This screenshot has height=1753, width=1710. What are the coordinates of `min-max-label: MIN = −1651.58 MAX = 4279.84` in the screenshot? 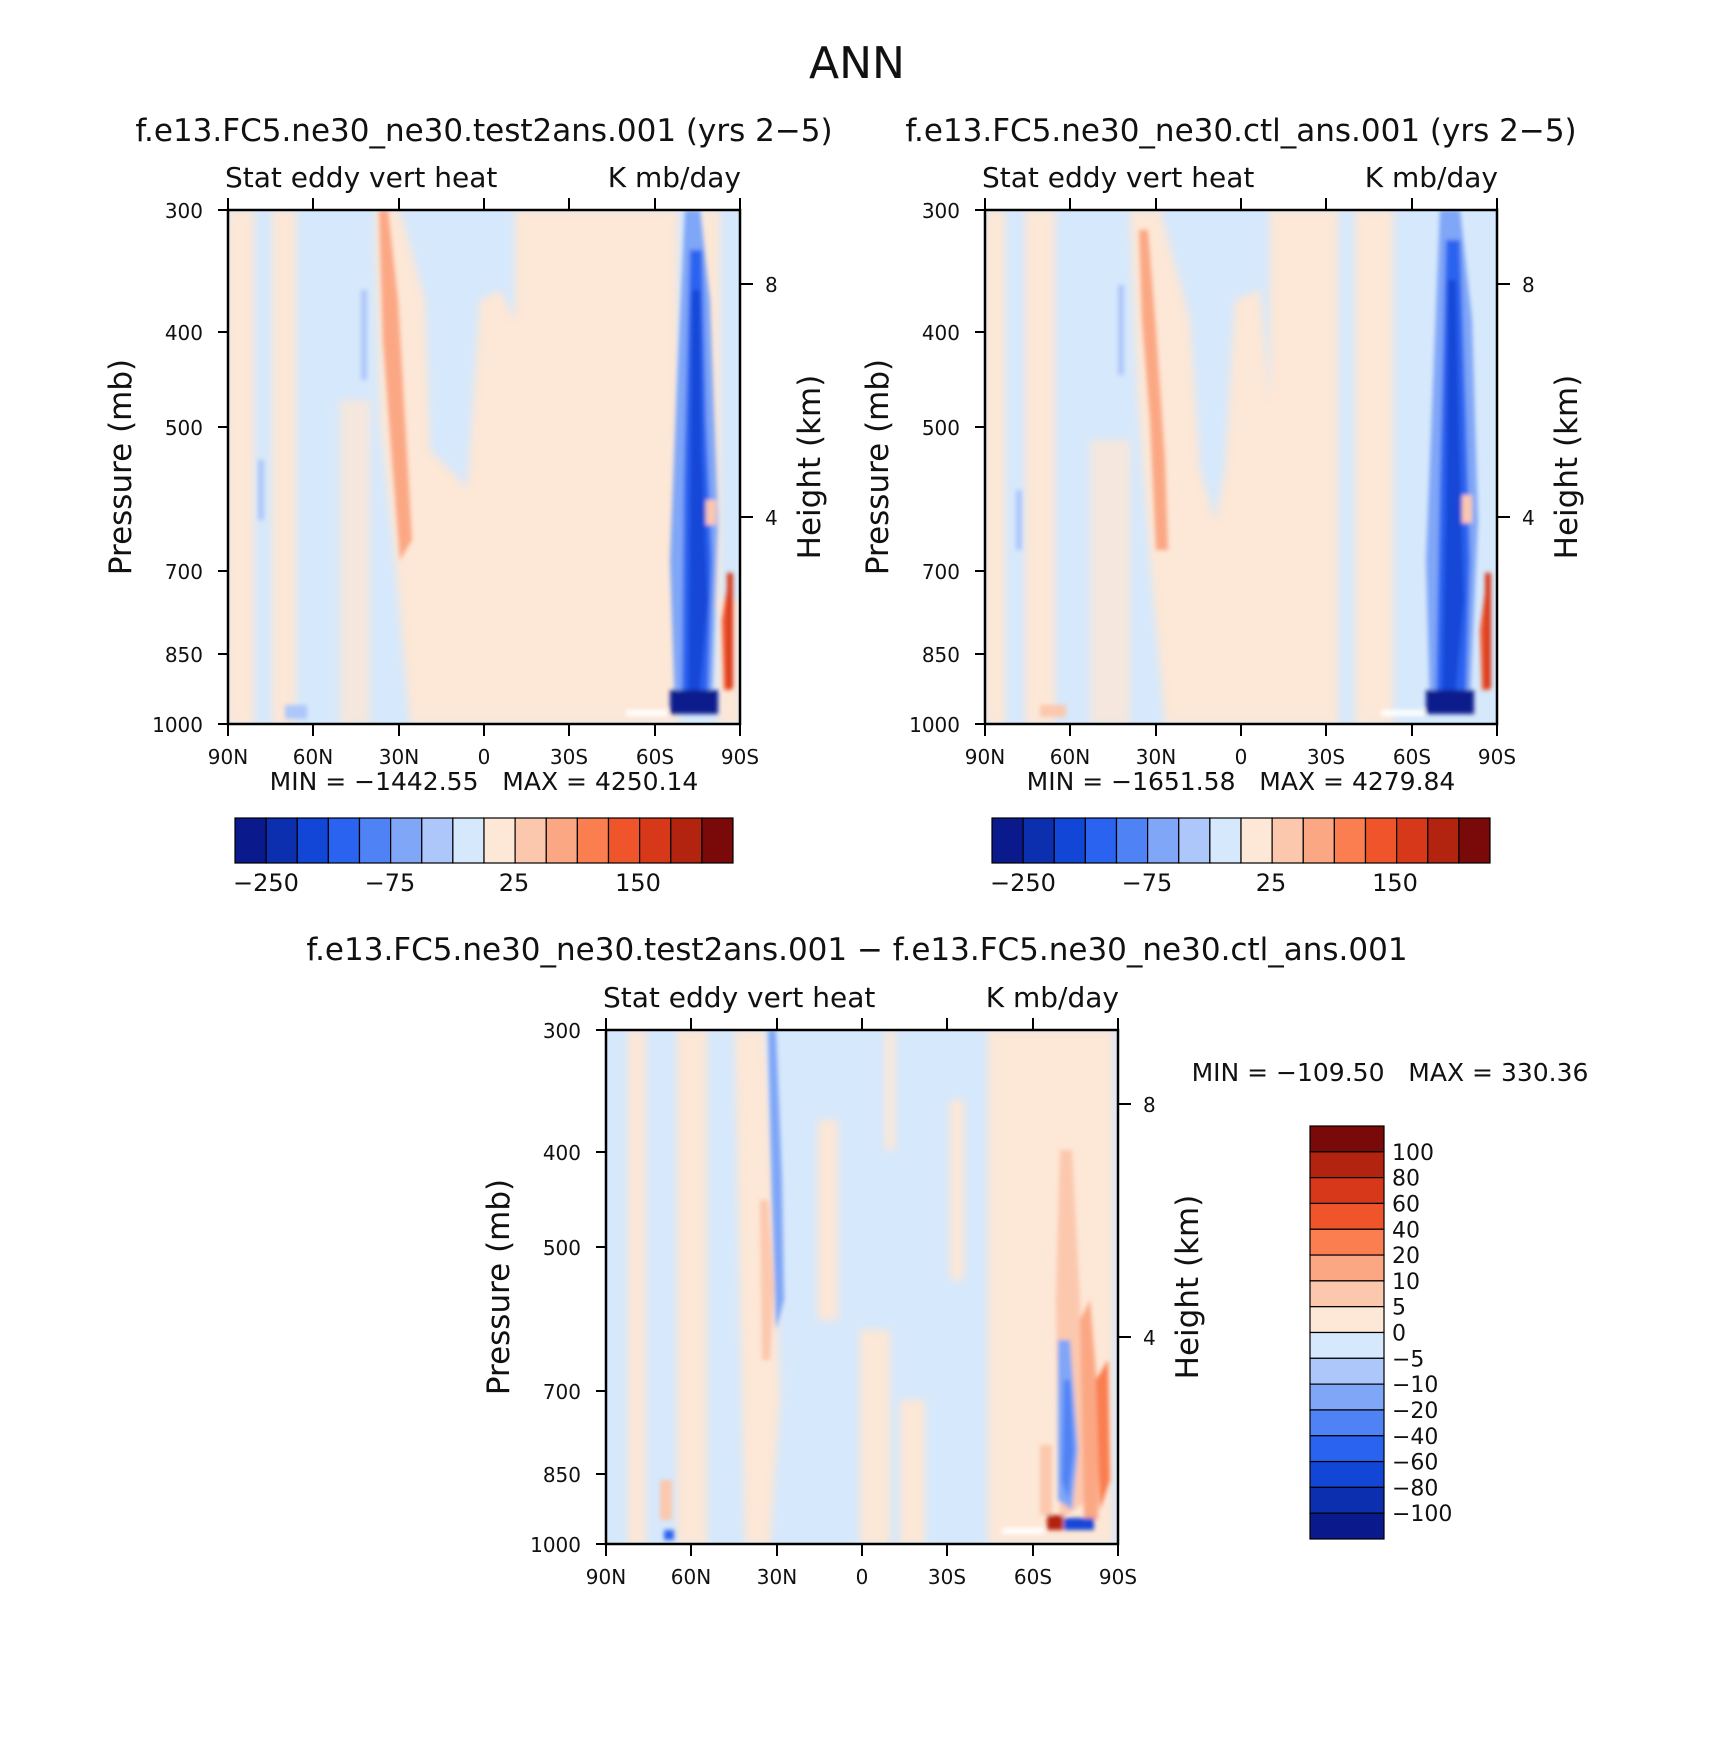 It's located at (1241, 781).